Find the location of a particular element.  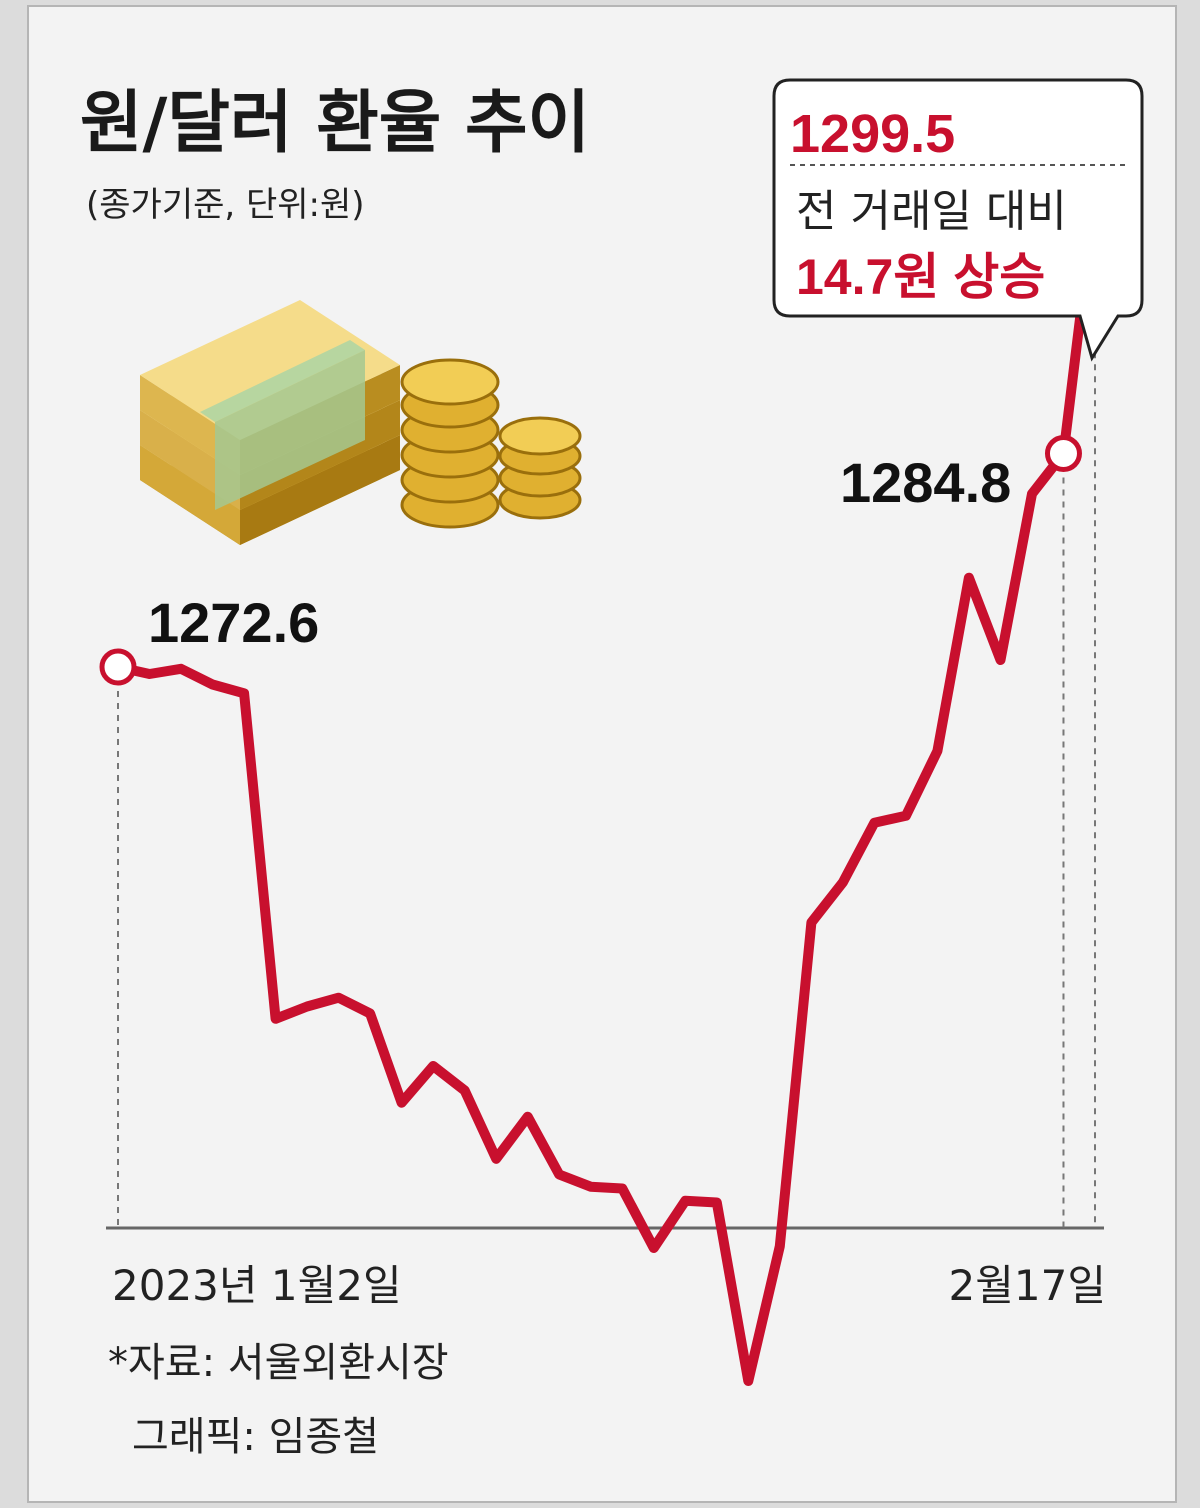

start-point-marker is located at coordinates (118, 667).